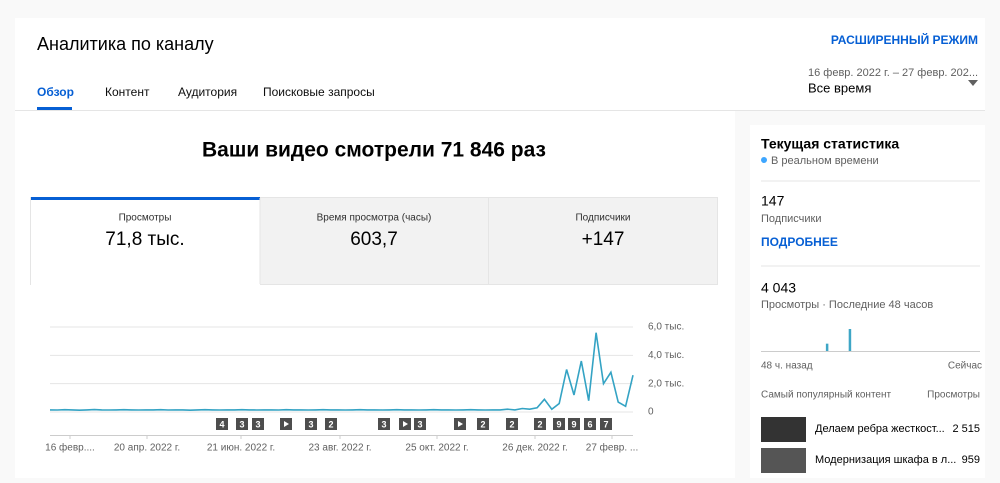  Describe the element at coordinates (54, 108) in the screenshot. I see `tab-underline` at that location.